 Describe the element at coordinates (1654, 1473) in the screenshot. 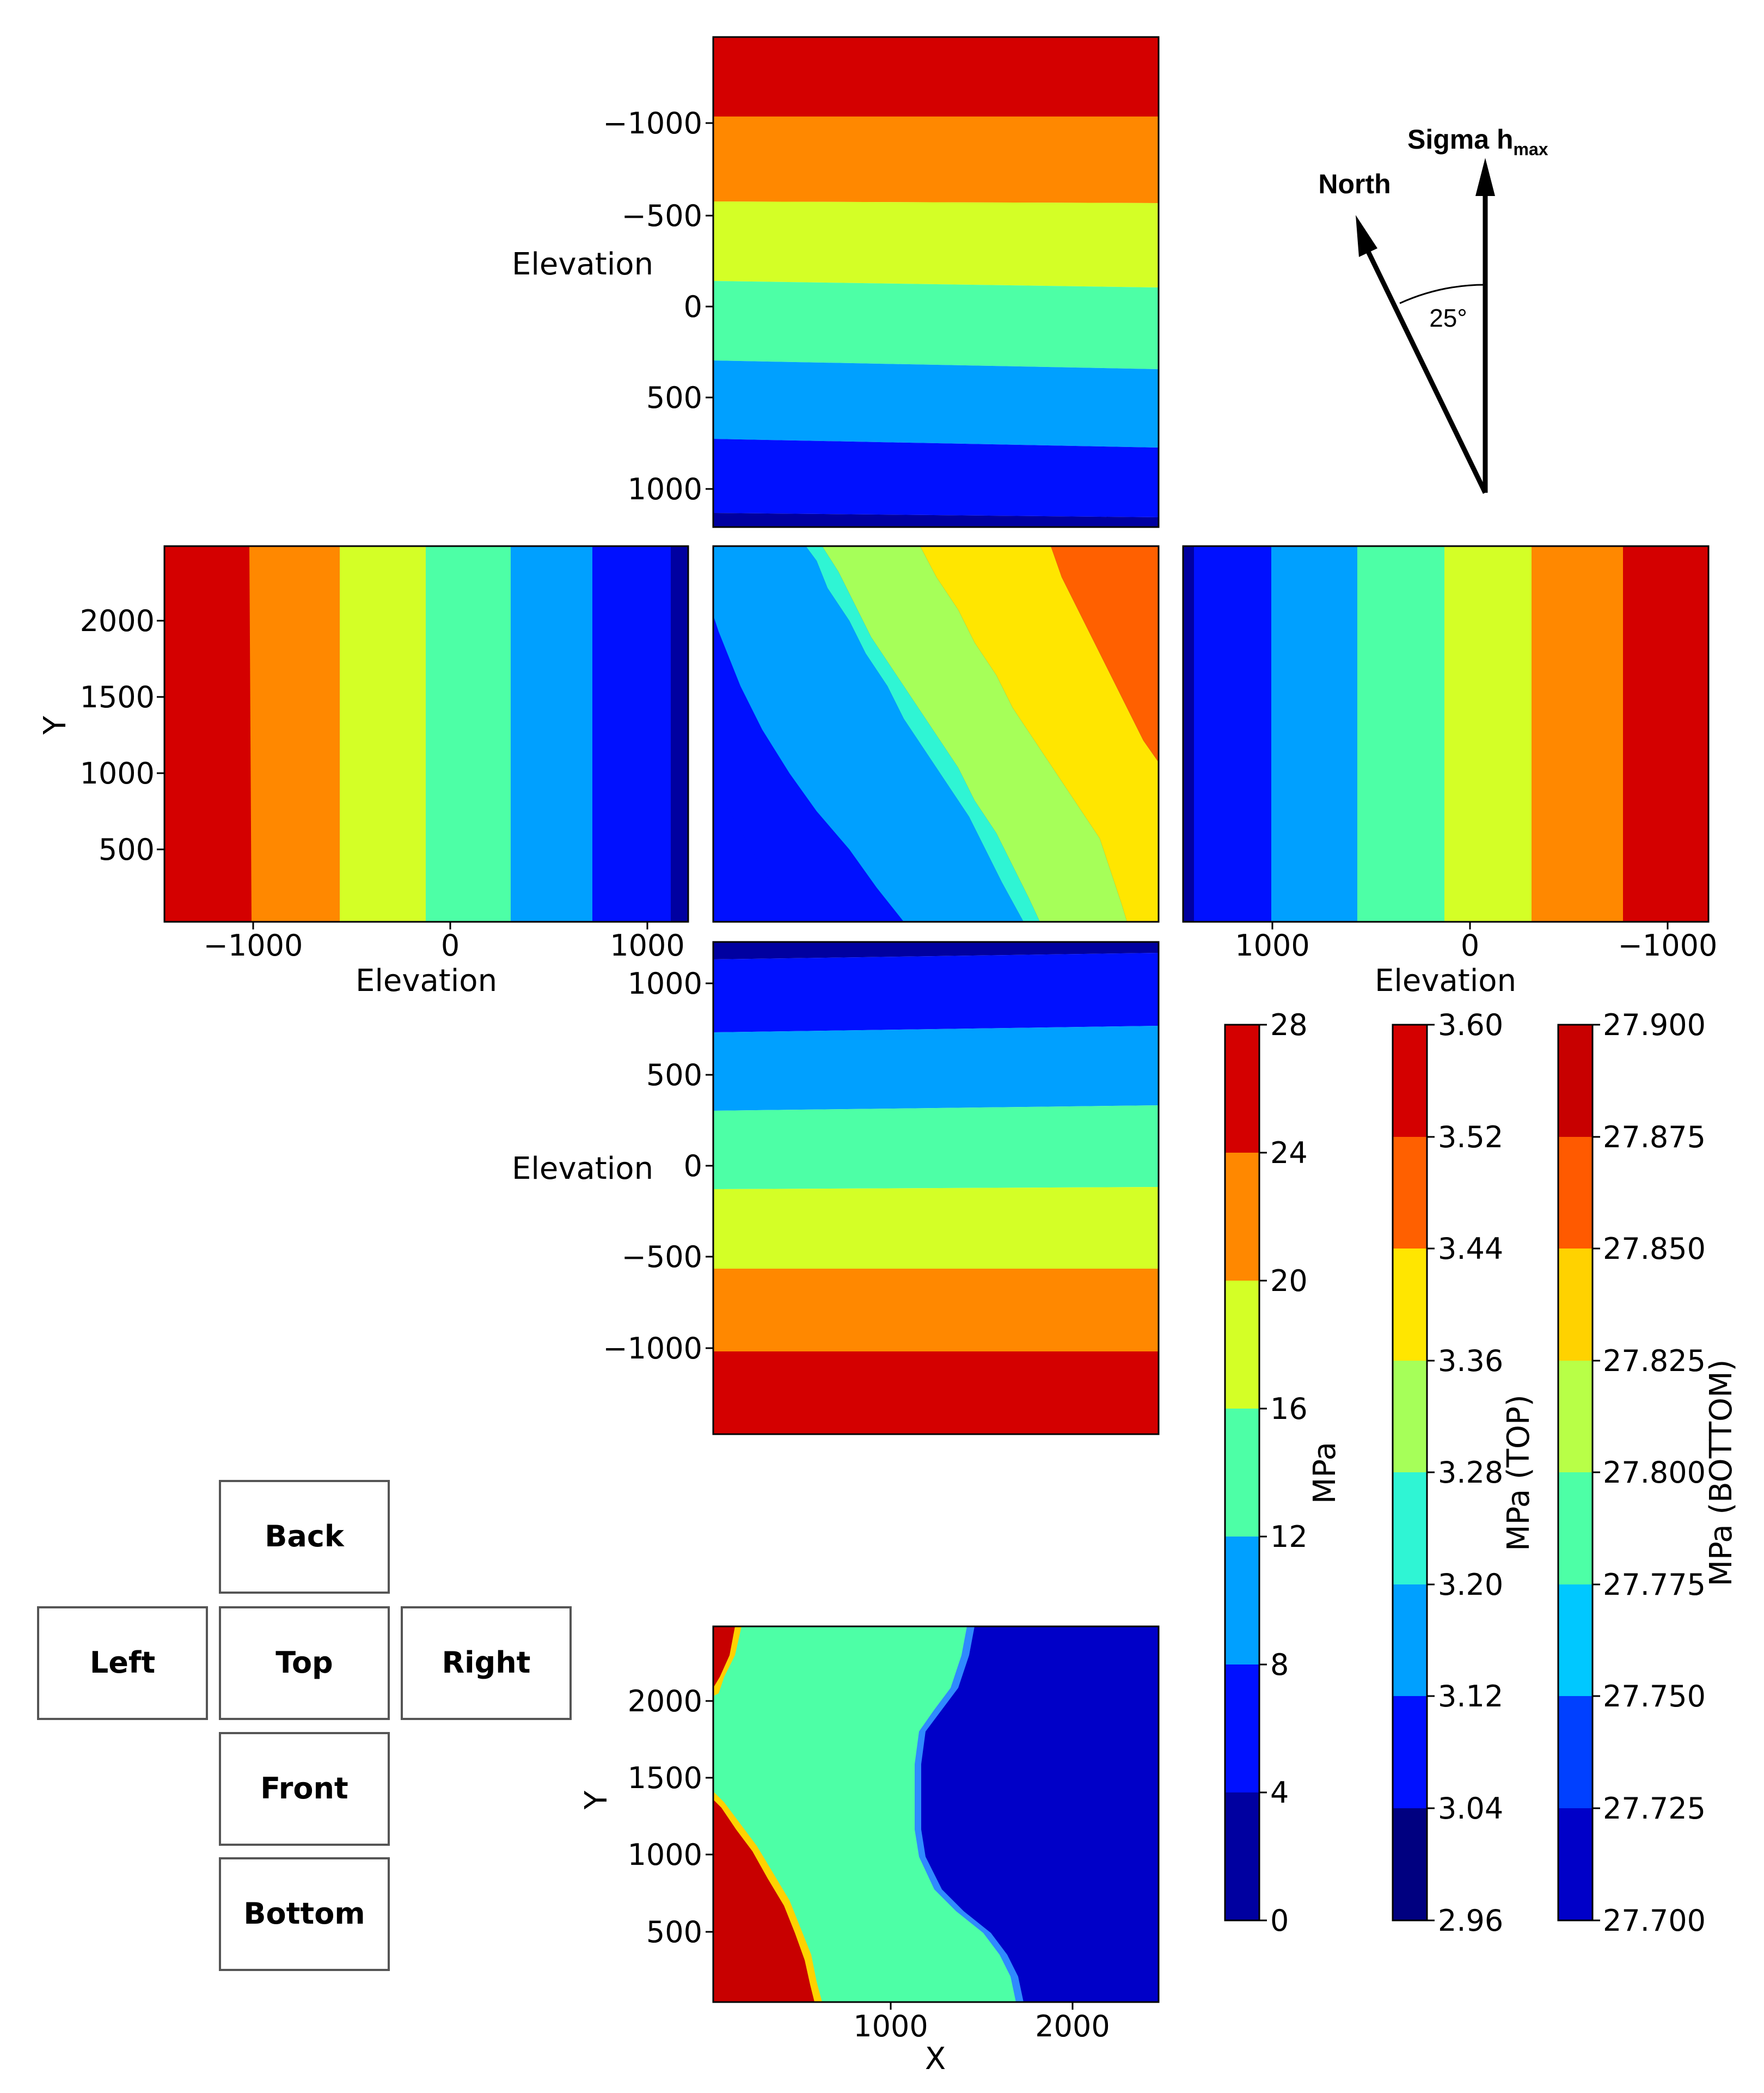

I see `colorbar-bottom-tick-label: 27.800` at that location.